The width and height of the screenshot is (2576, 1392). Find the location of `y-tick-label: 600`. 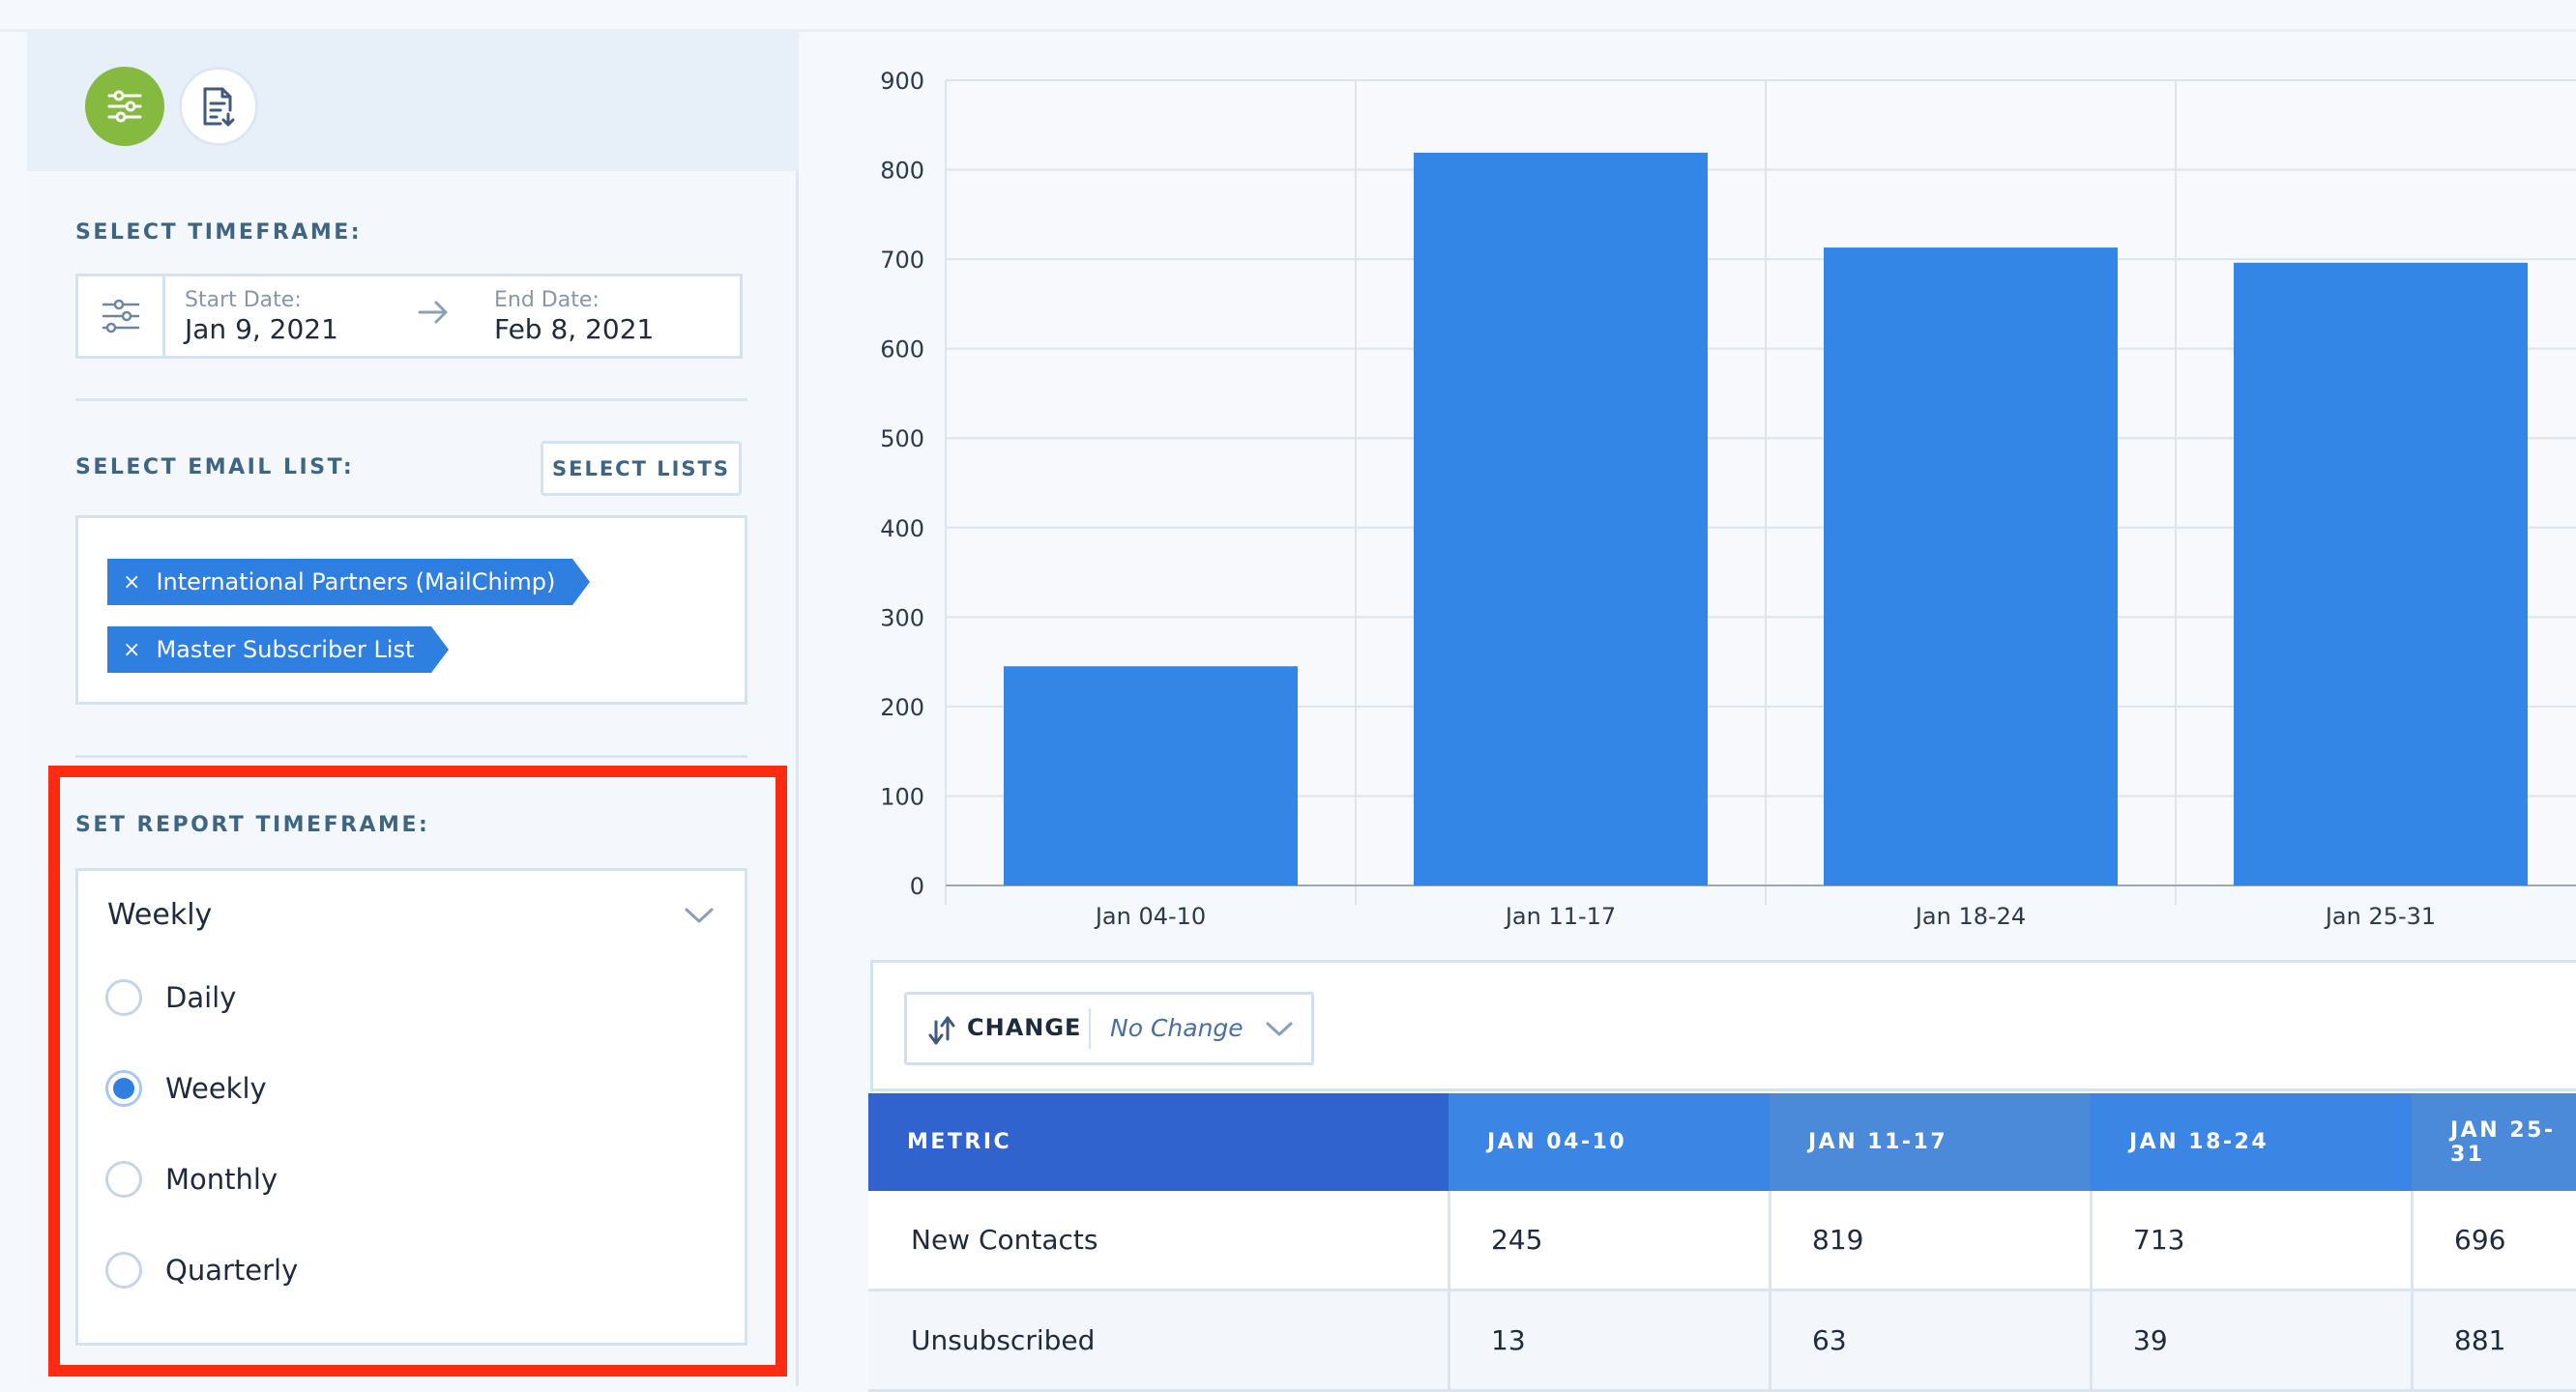

y-tick-label: 600 is located at coordinates (902, 349).